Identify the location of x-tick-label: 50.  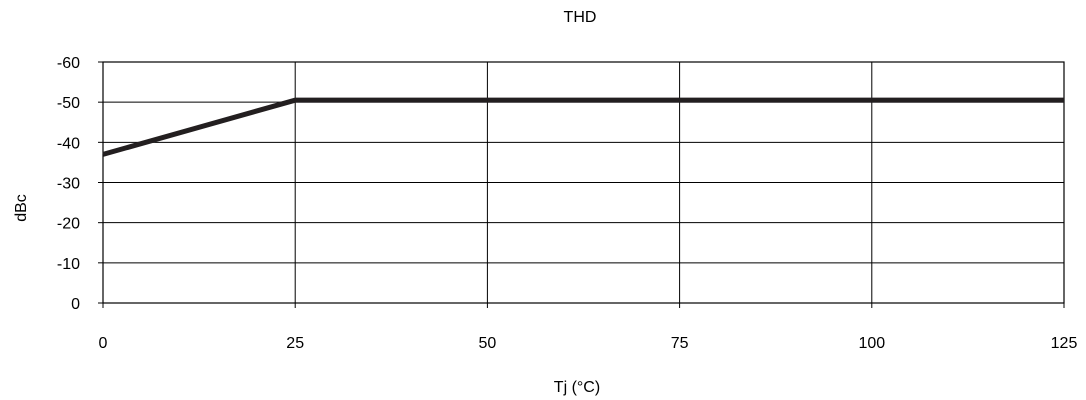
(488, 343).